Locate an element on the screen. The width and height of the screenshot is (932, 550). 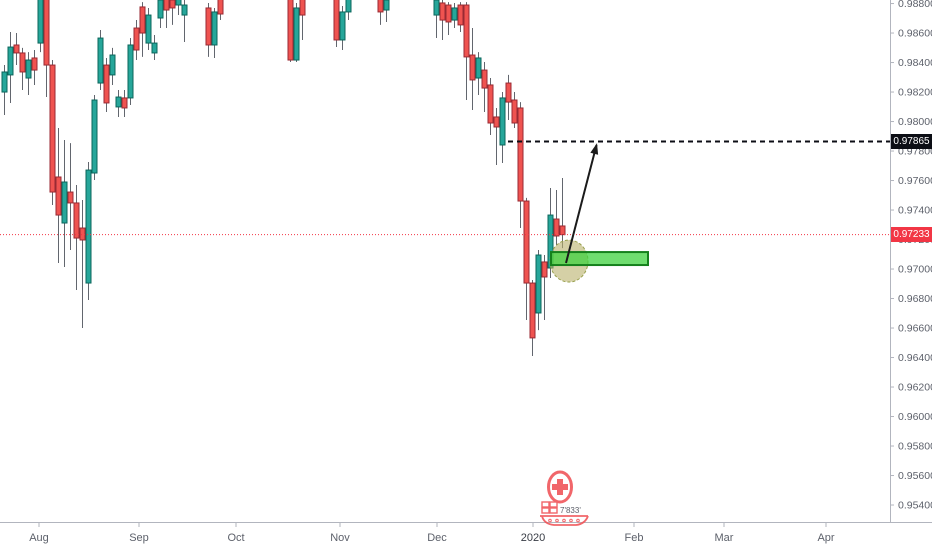
time-tick-label: Sep is located at coordinates (139, 538).